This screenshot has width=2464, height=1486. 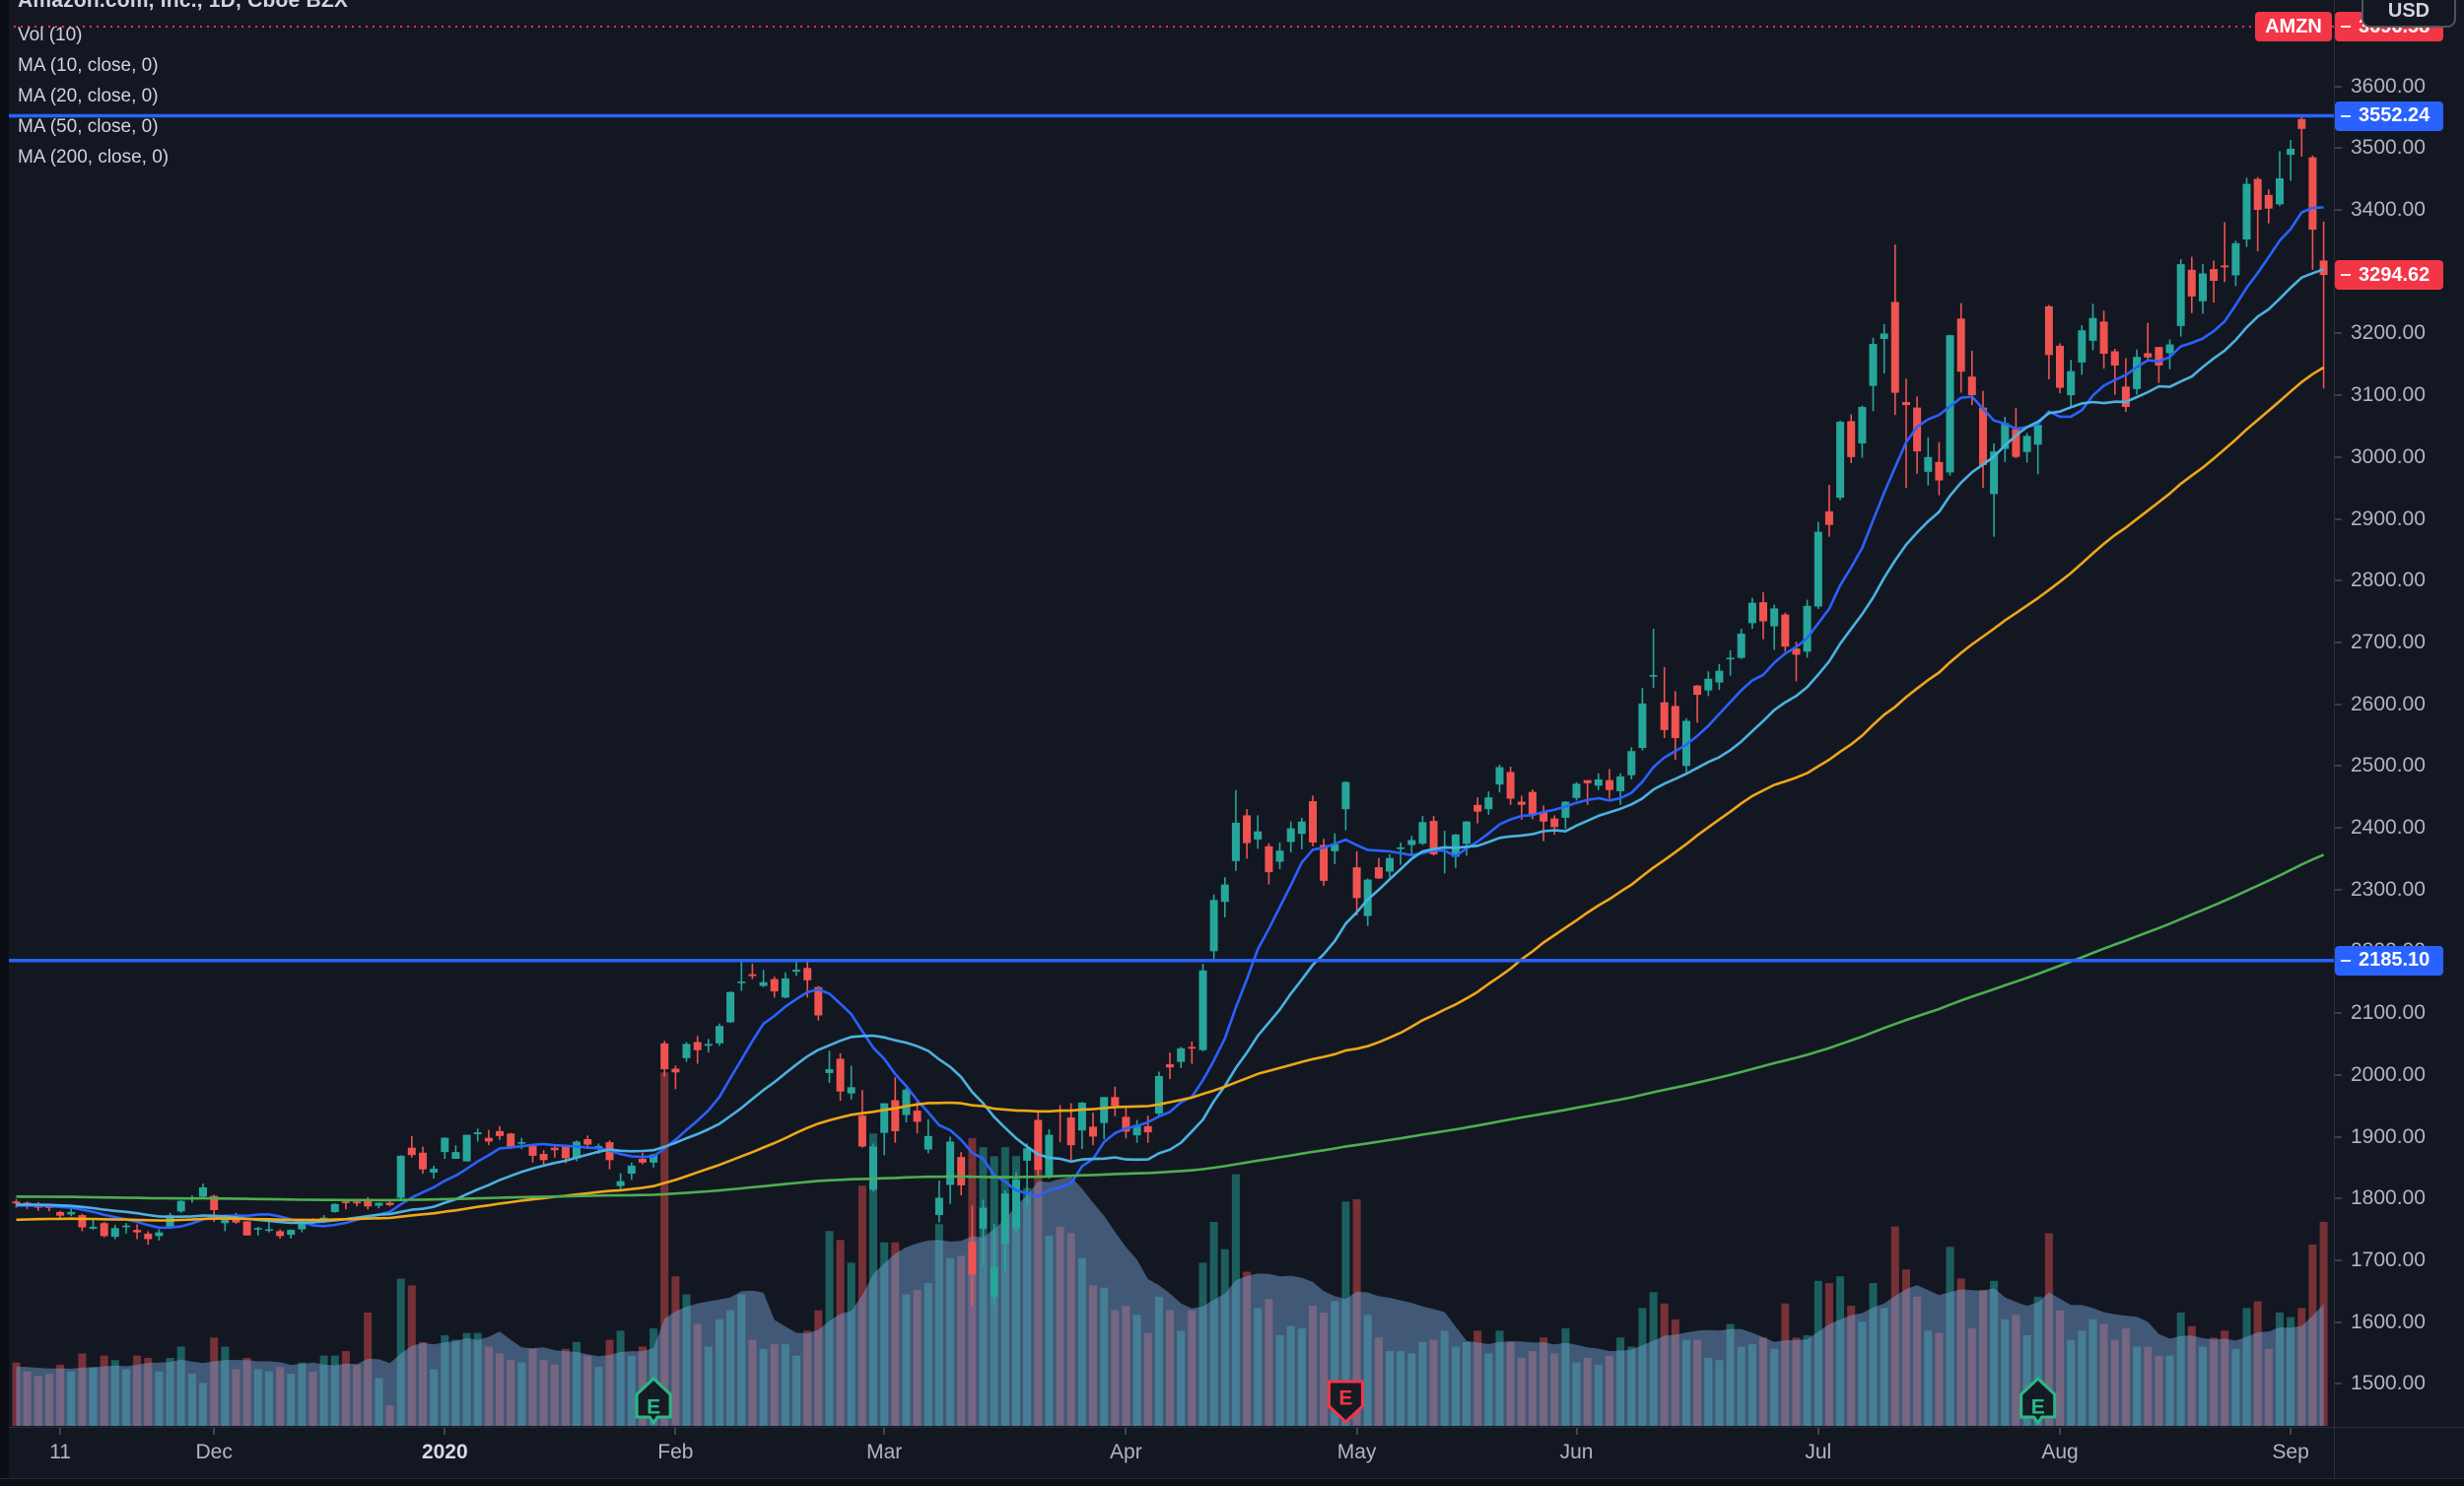 I want to click on time-axis: 11 Dec 2020 Feb Mar Apr May Jun Jul Aug Sep, so click(x=1167, y=1453).